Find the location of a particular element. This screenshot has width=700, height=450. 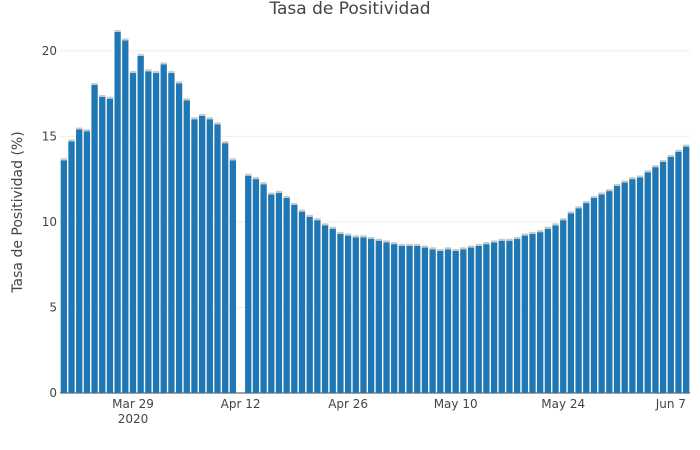

x-tick-year-label: 2020 is located at coordinates (133, 419).